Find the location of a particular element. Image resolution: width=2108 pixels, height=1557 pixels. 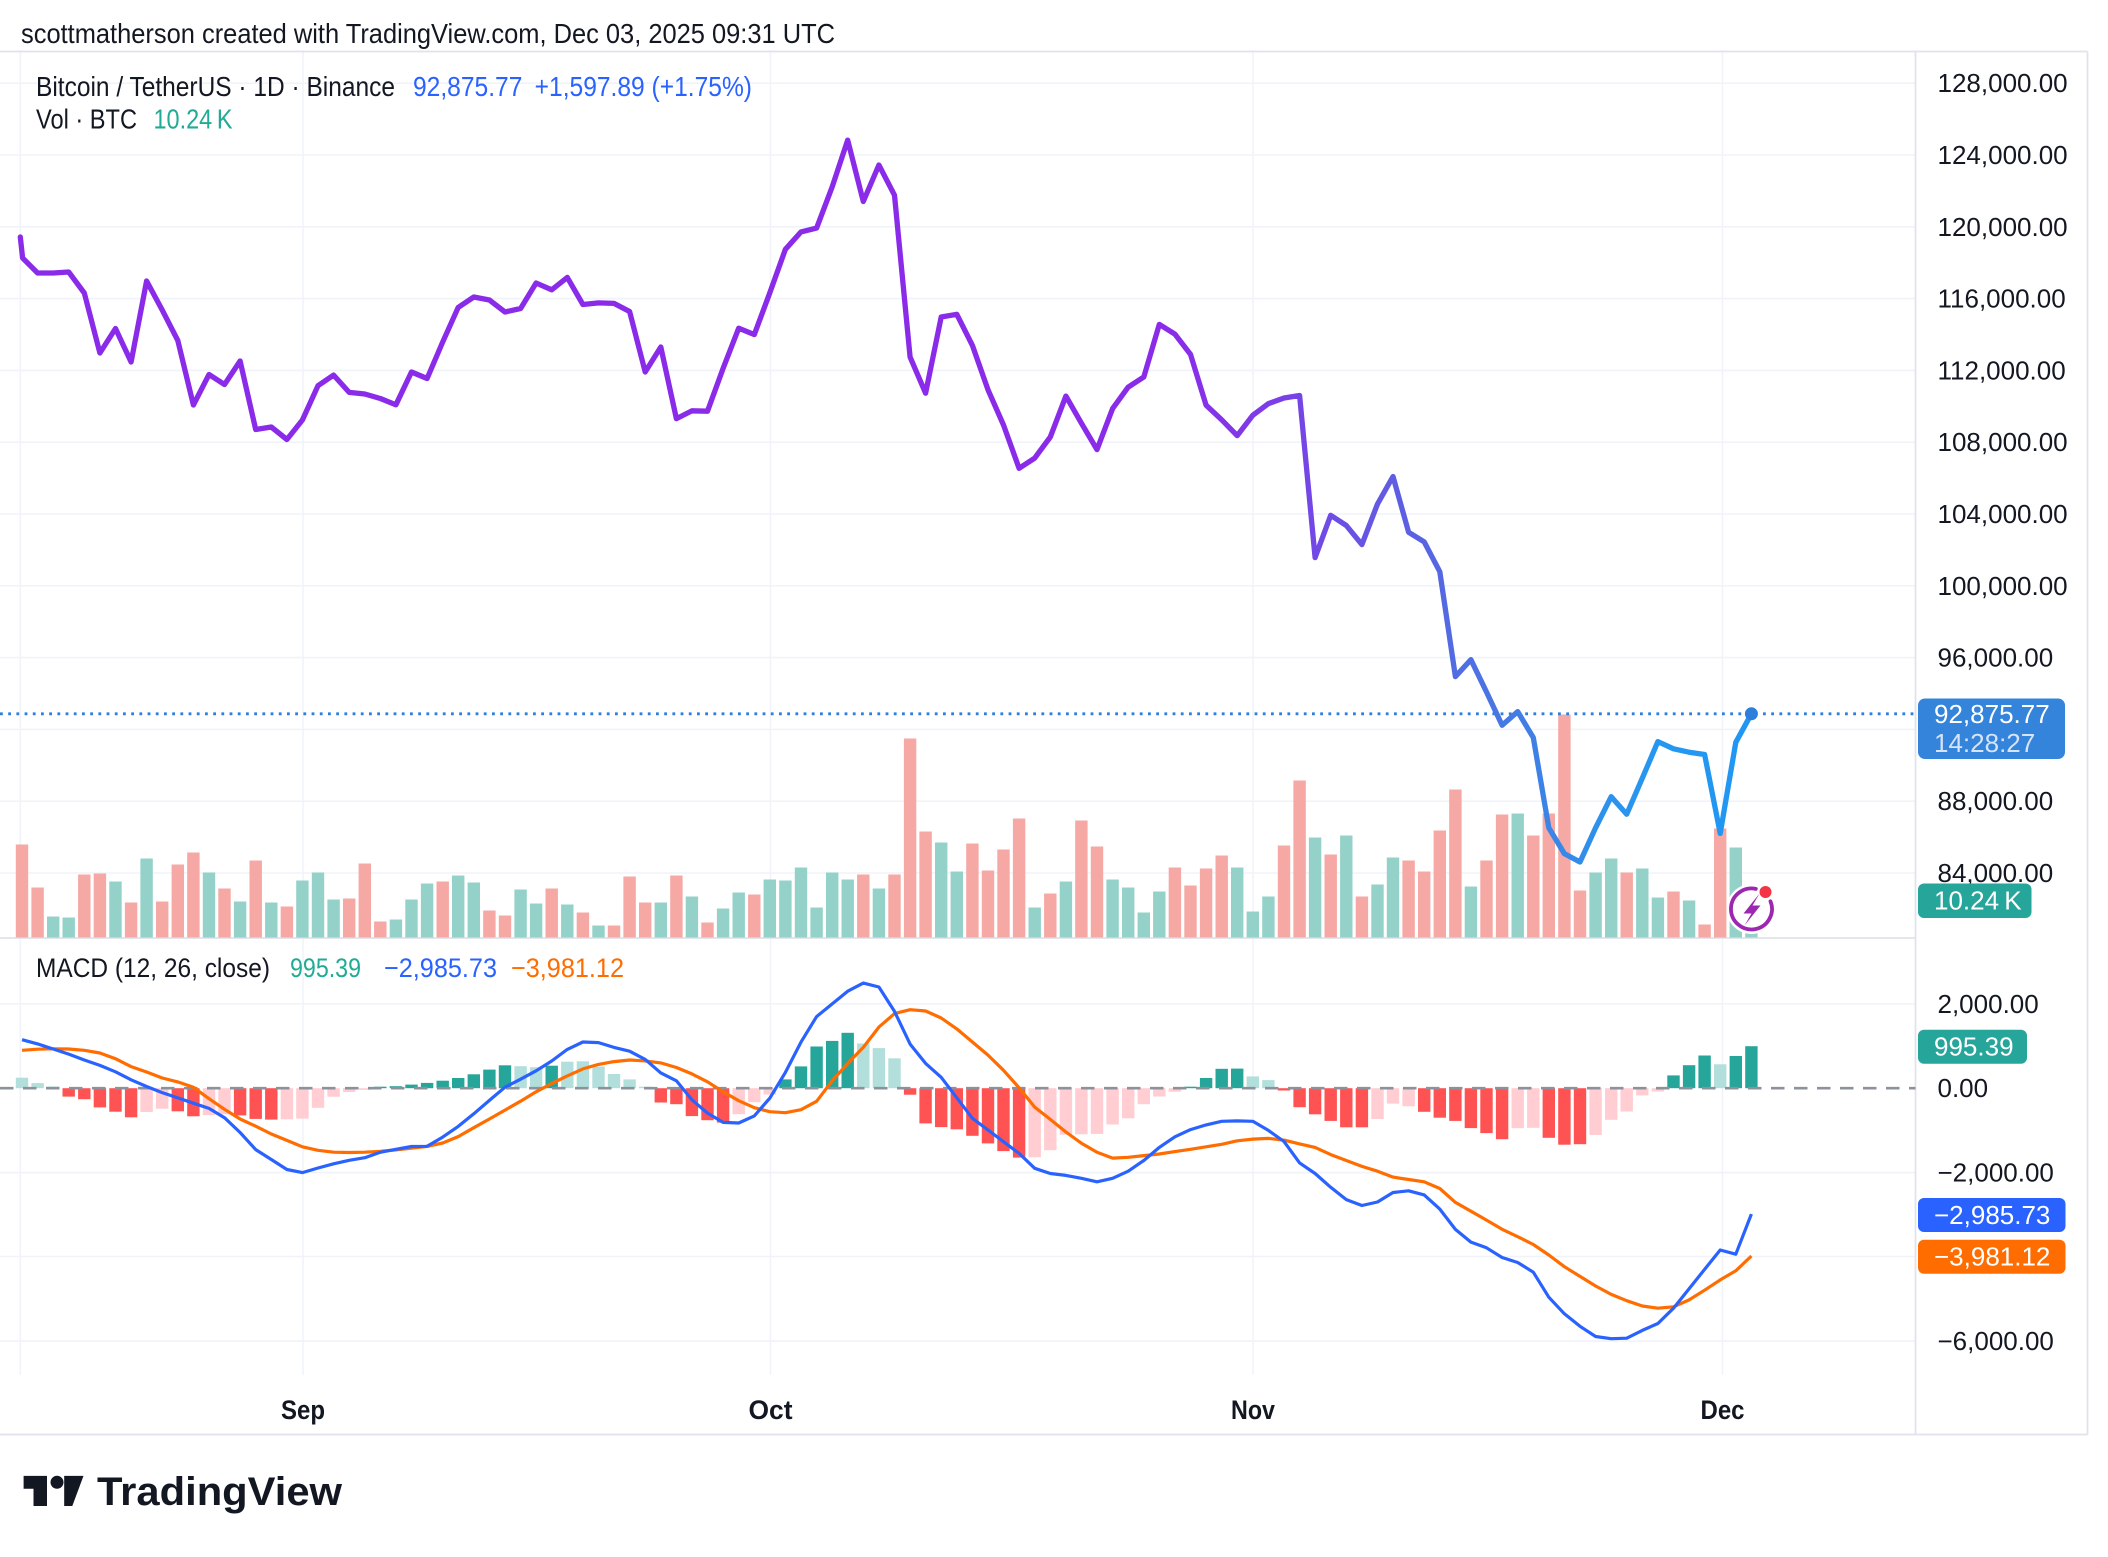

svg-text: 116,000.00 is located at coordinates (2002, 299).